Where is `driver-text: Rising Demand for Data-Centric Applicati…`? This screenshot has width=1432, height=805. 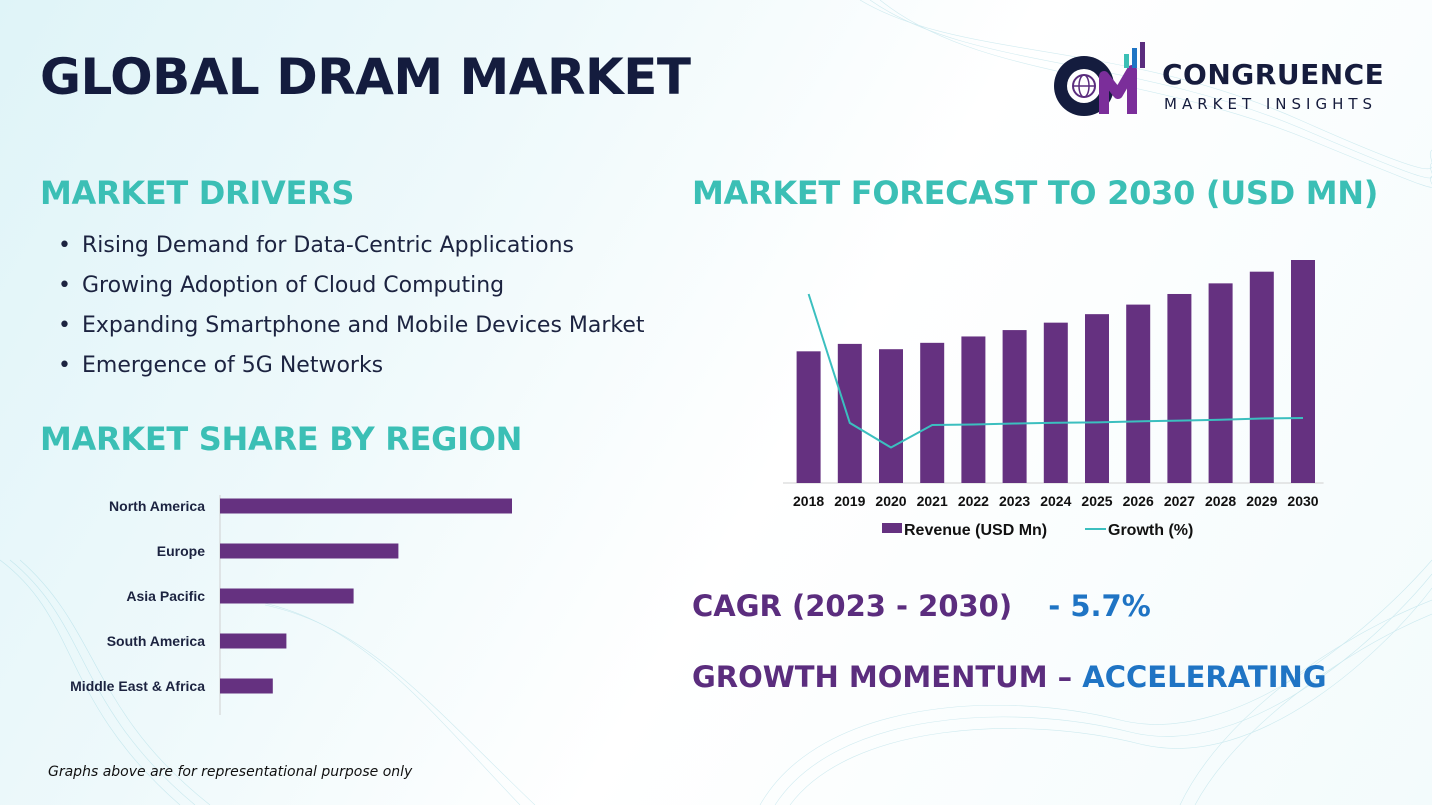
driver-text: Rising Demand for Data-Centric Applicati… is located at coordinates (328, 245).